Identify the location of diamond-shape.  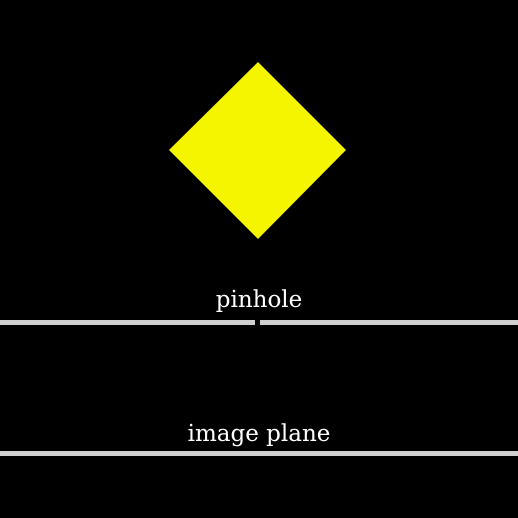
(257, 150).